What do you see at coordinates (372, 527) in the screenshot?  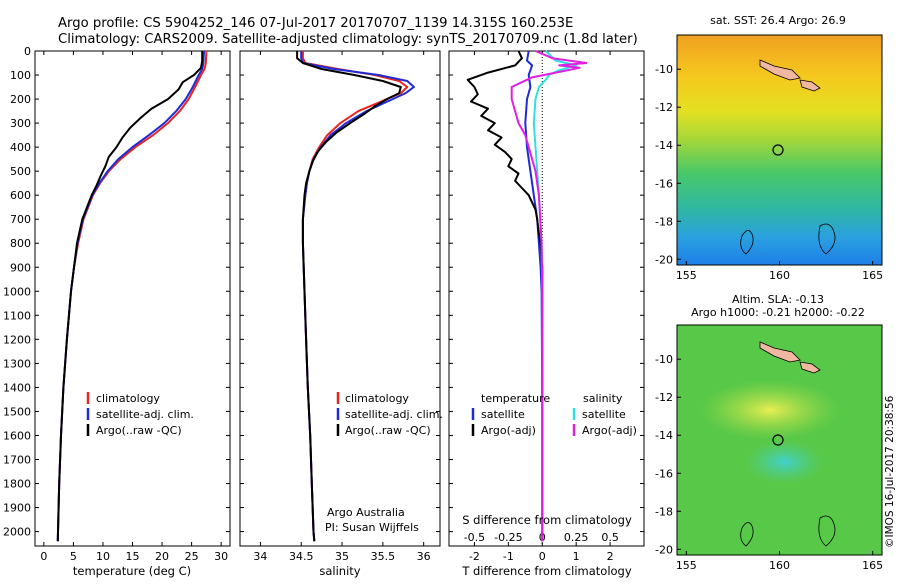 I see `salinity-note-2: PI: Susan Wijffels` at bounding box center [372, 527].